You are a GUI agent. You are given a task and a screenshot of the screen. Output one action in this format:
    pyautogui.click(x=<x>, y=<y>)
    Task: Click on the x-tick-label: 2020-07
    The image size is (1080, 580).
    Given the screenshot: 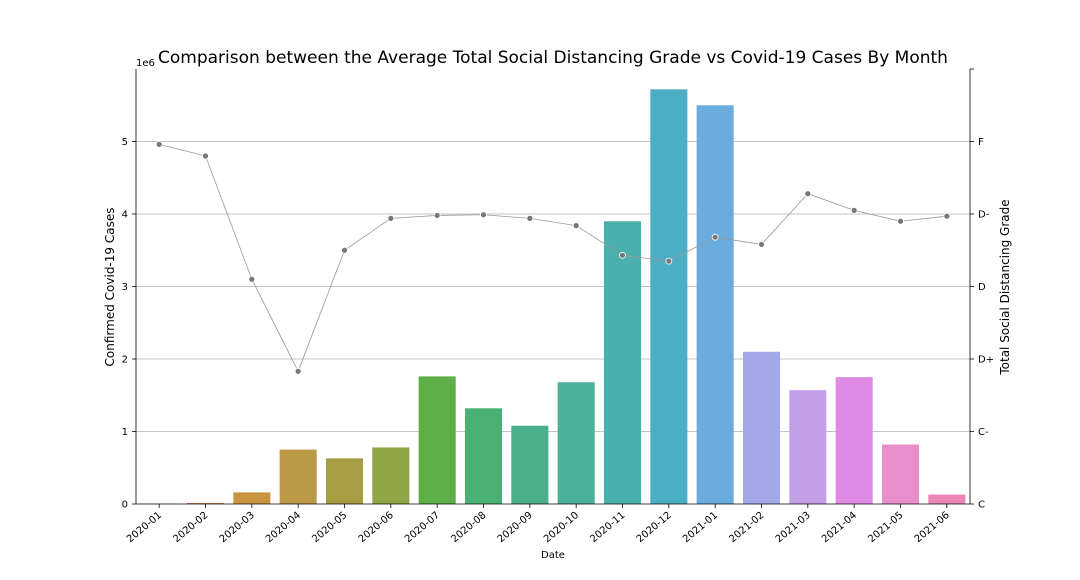 What is the action you would take?
    pyautogui.click(x=422, y=527)
    